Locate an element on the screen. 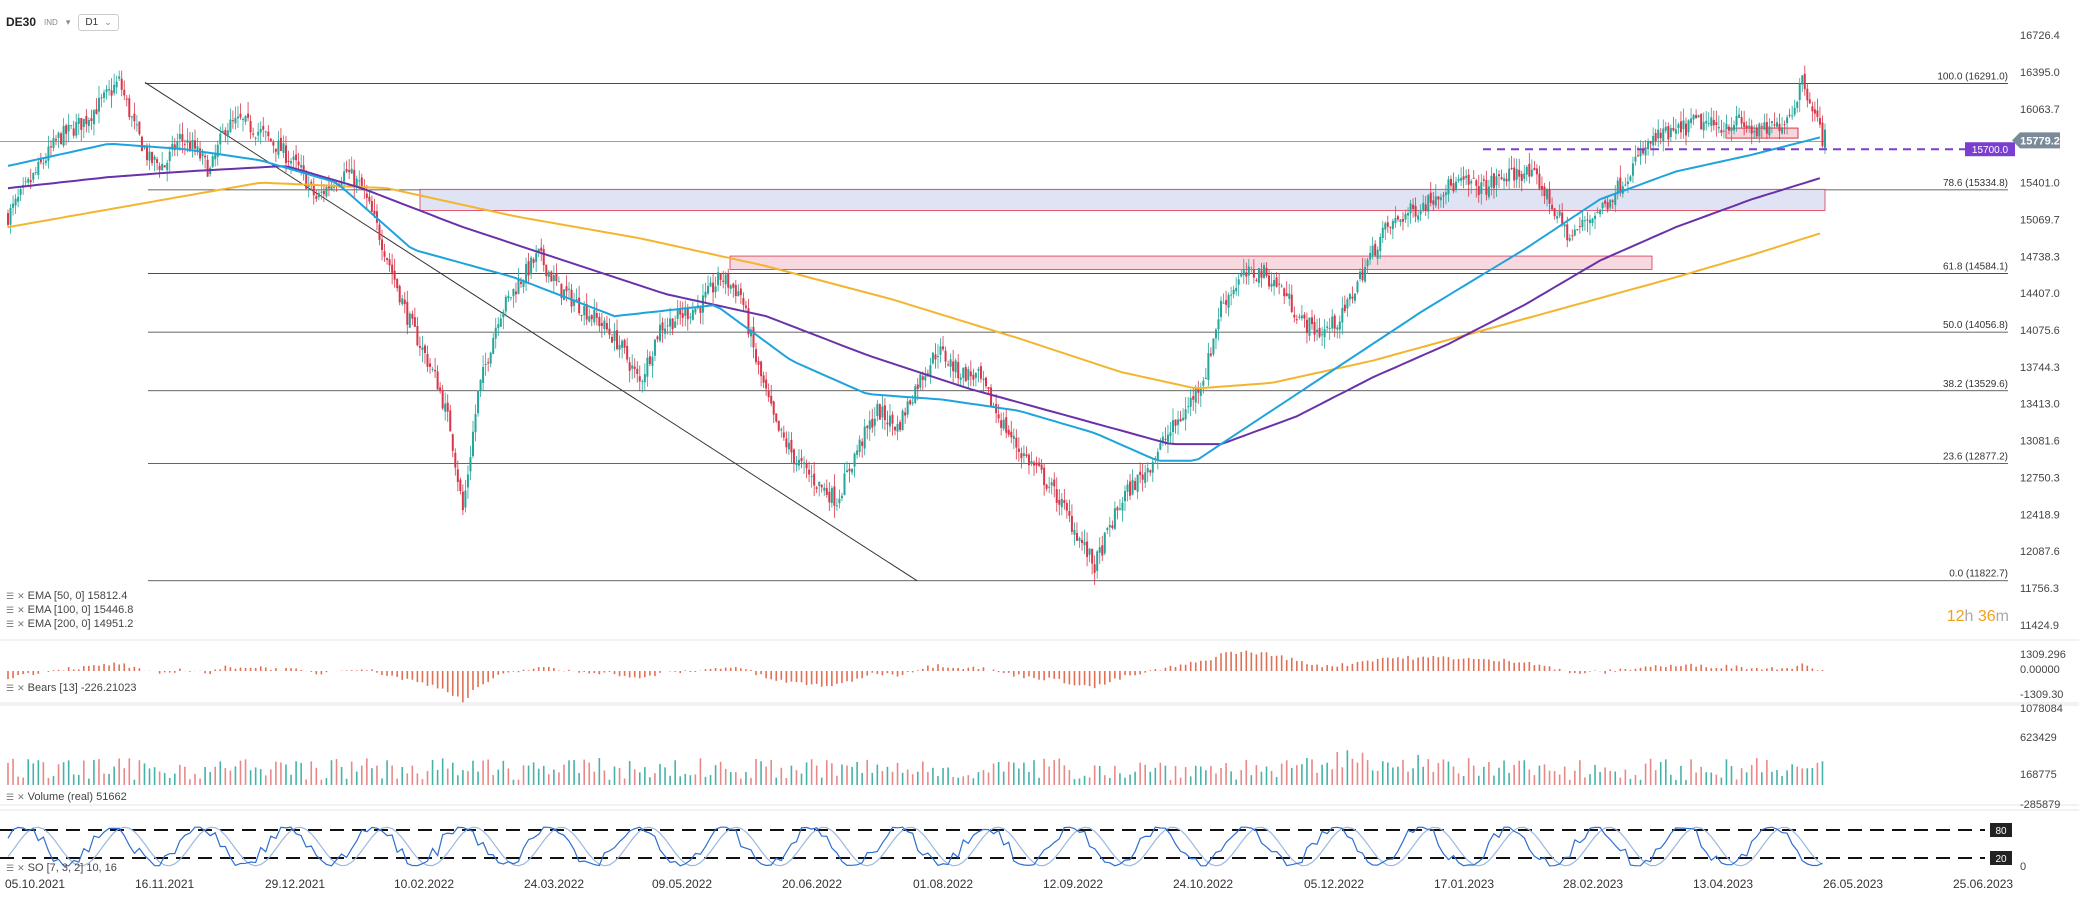 The height and width of the screenshot is (909, 2079). current-price-badge is located at coordinates (2036, 140).